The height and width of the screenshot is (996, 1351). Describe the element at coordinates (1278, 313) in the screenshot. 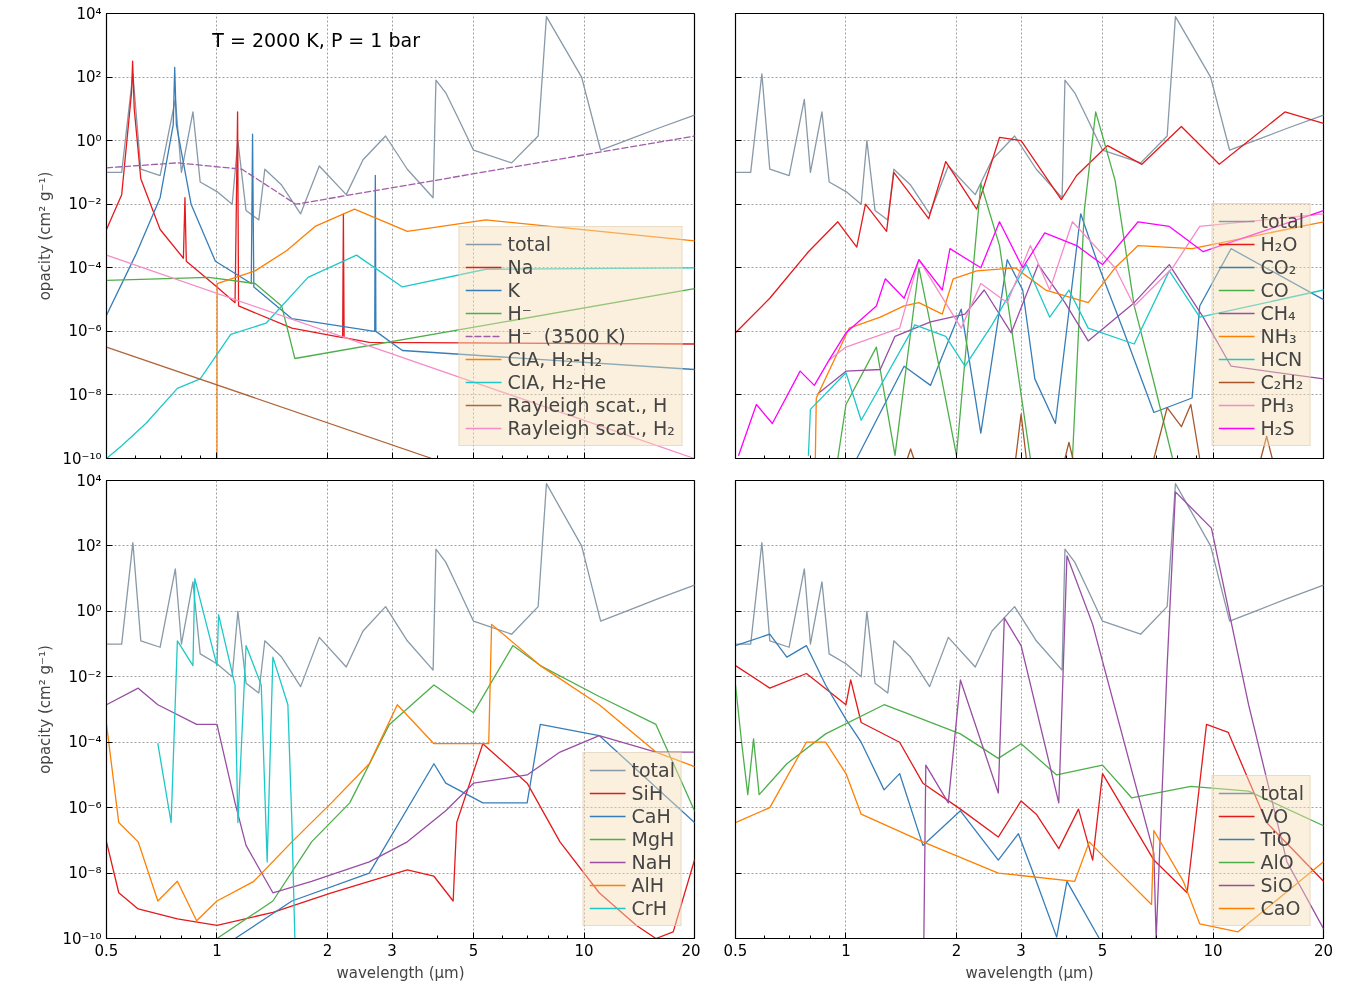

I see `legend-label: CH₄` at that location.